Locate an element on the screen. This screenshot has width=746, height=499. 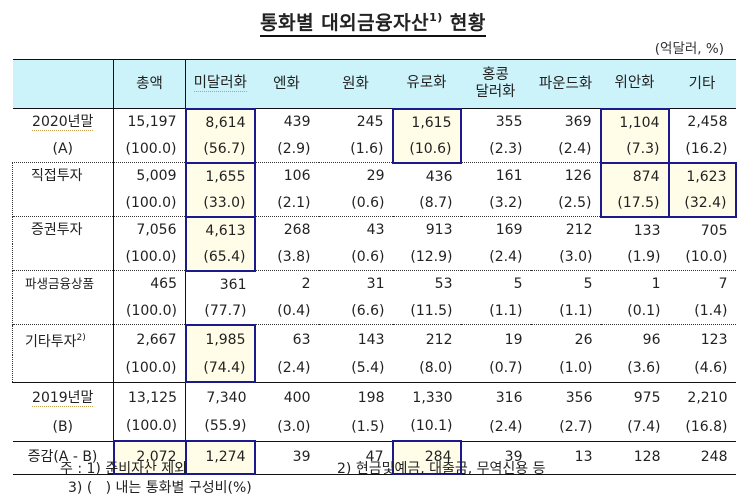
cell-value: 1,330 is located at coordinates (426, 397).